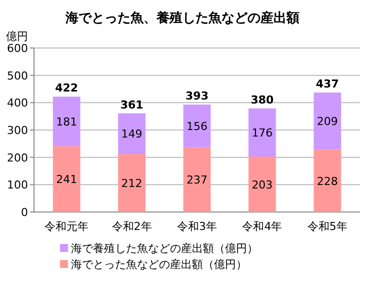 The height and width of the screenshot is (294, 365). Describe the element at coordinates (262, 226) in the screenshot. I see `x-tick-label: 令和4年` at that location.